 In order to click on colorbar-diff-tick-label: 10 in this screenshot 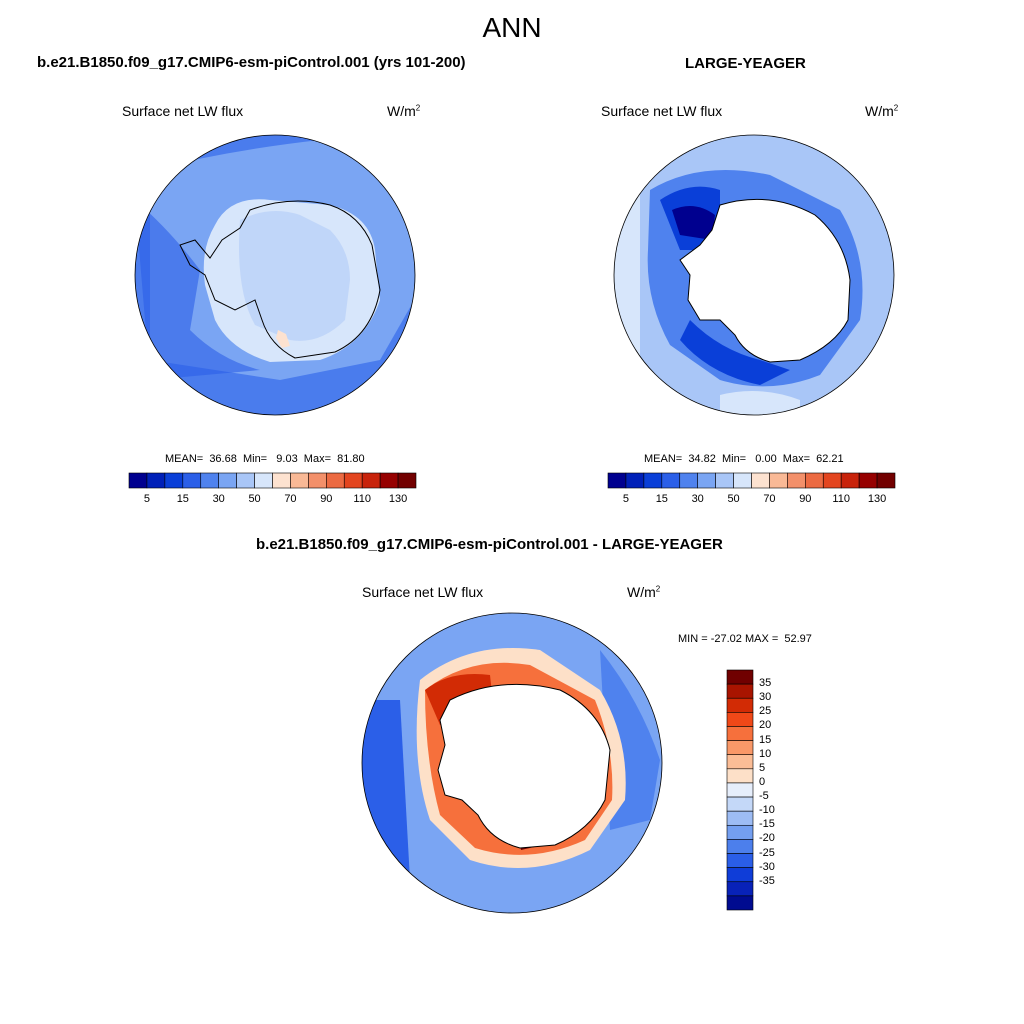, I will do `click(765, 753)`.